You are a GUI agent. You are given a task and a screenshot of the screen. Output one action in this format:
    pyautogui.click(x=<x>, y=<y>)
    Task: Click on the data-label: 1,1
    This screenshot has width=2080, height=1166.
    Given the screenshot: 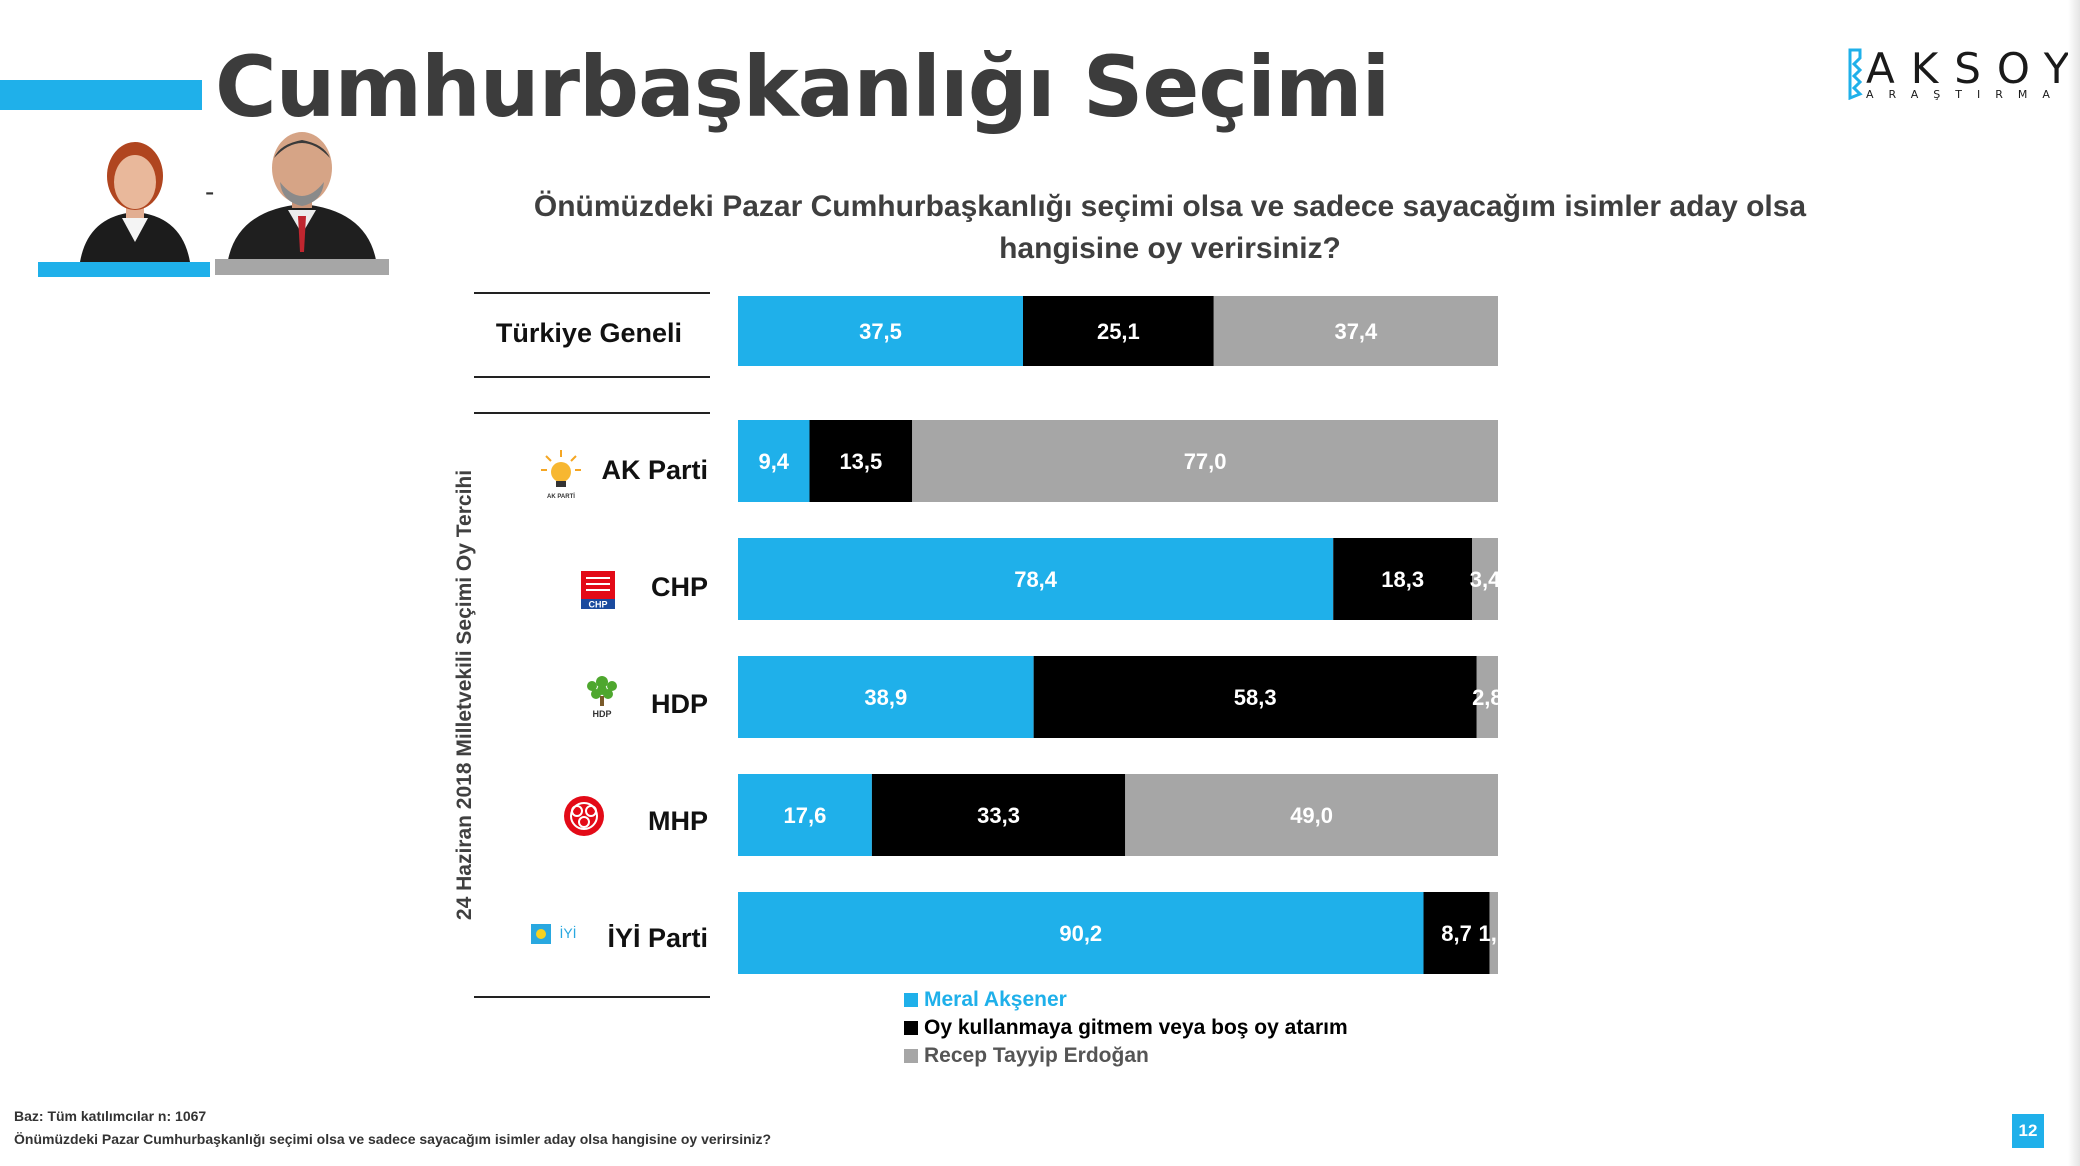 What is the action you would take?
    pyautogui.click(x=1494, y=933)
    